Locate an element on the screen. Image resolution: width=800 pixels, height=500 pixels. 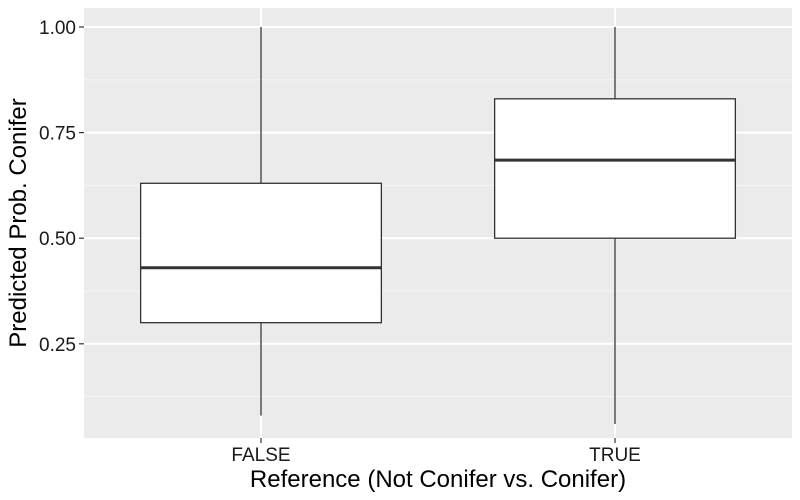
y-tick-label: 0.50 is located at coordinates (57, 239).